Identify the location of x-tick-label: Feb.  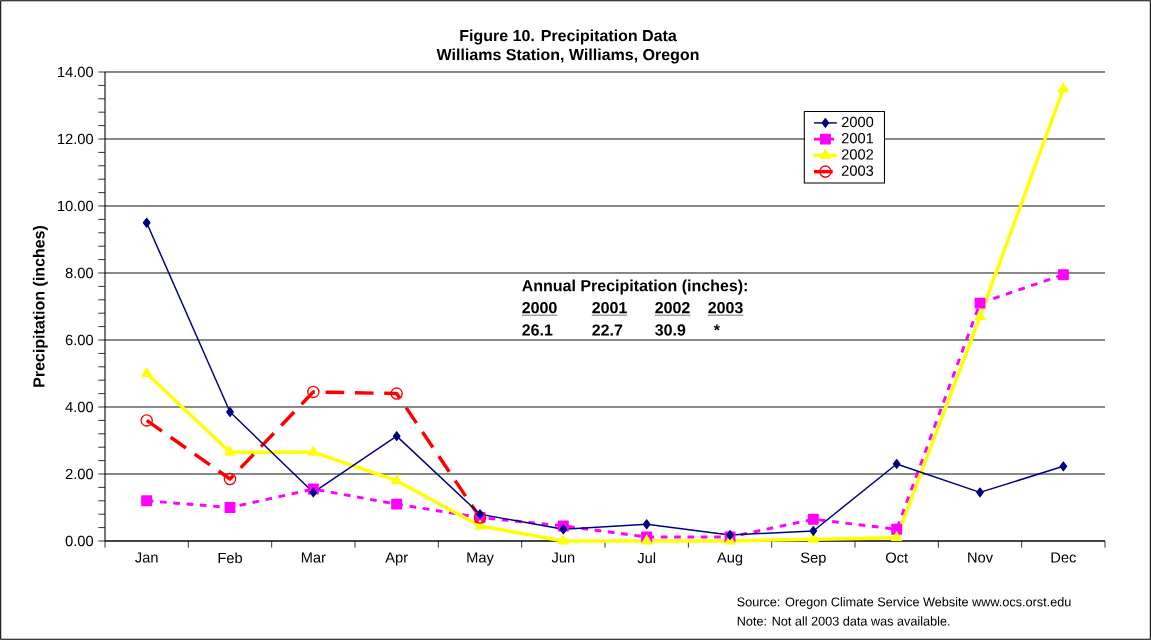
(230, 558).